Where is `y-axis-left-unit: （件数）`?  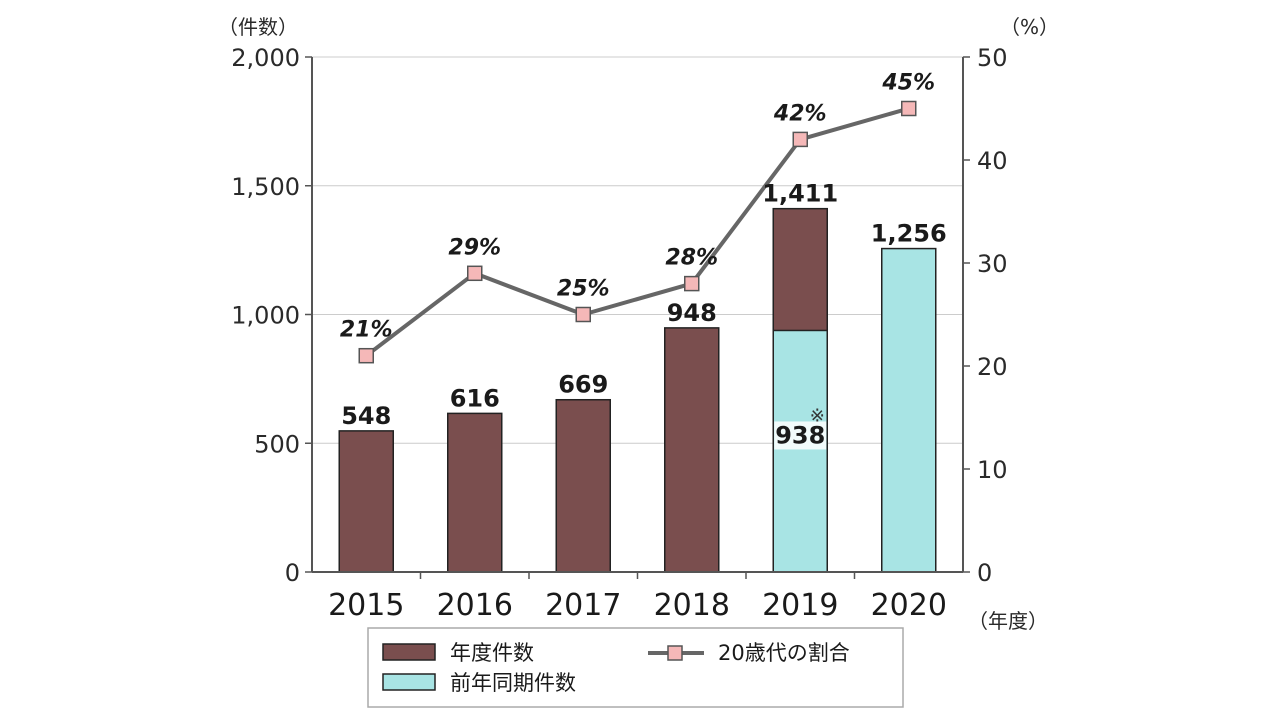 y-axis-left-unit: （件数） is located at coordinates (258, 27).